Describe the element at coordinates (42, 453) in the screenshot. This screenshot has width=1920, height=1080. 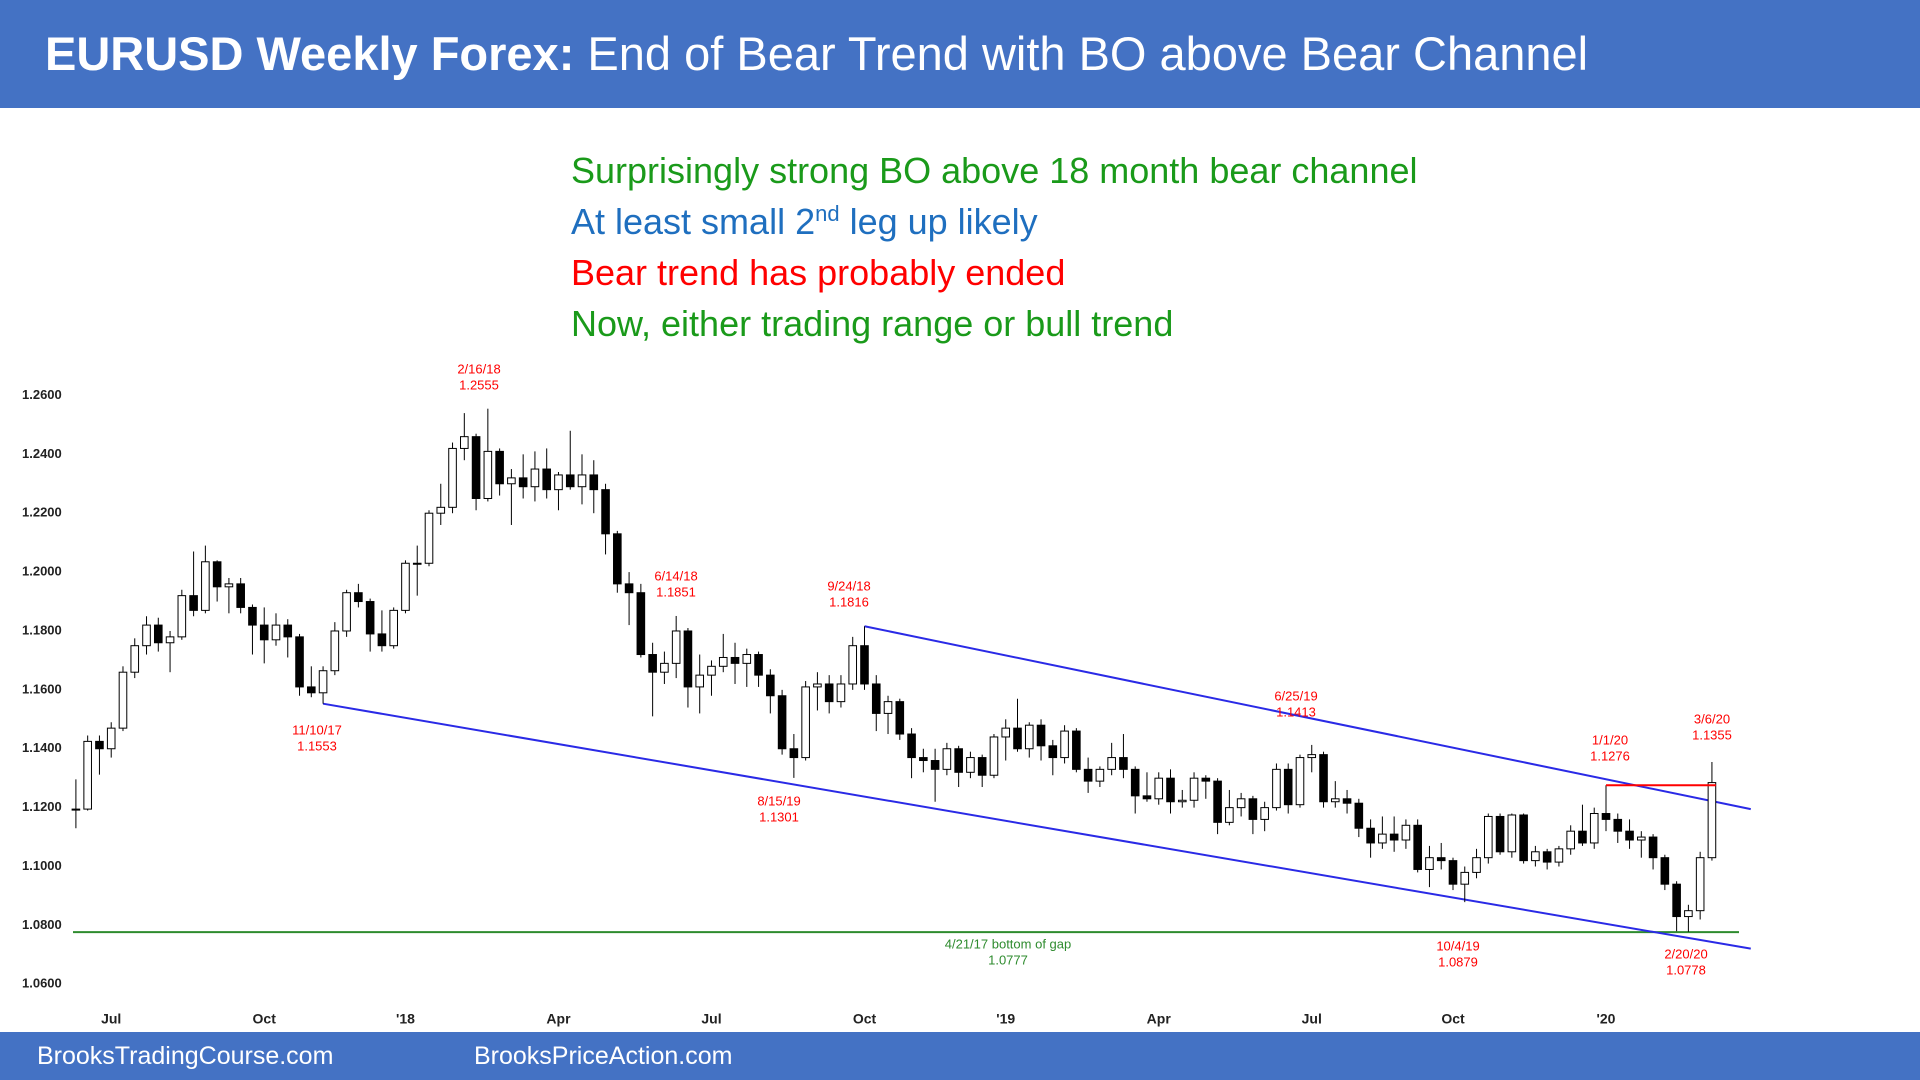
I see `y-tick-label: 1.2400` at that location.